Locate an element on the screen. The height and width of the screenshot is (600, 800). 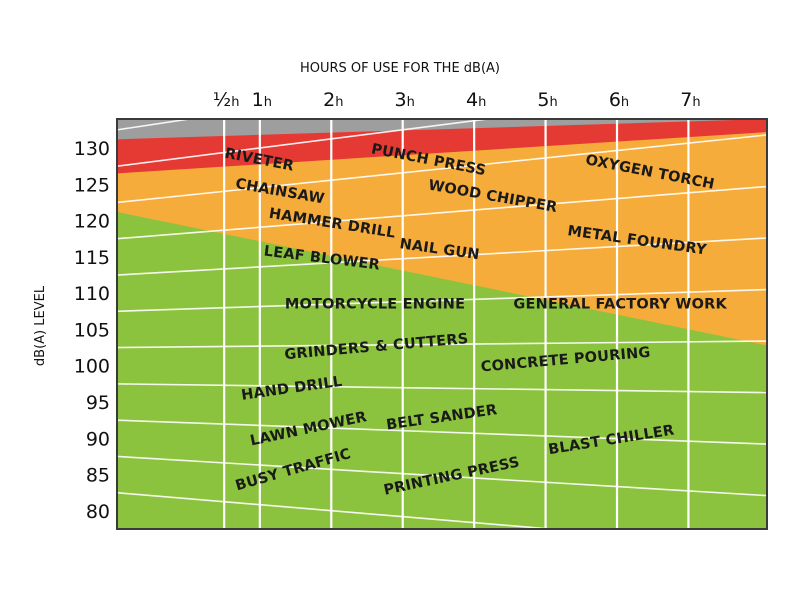
source-label: MOTORCYCLE ENGINE is located at coordinates (375, 304).